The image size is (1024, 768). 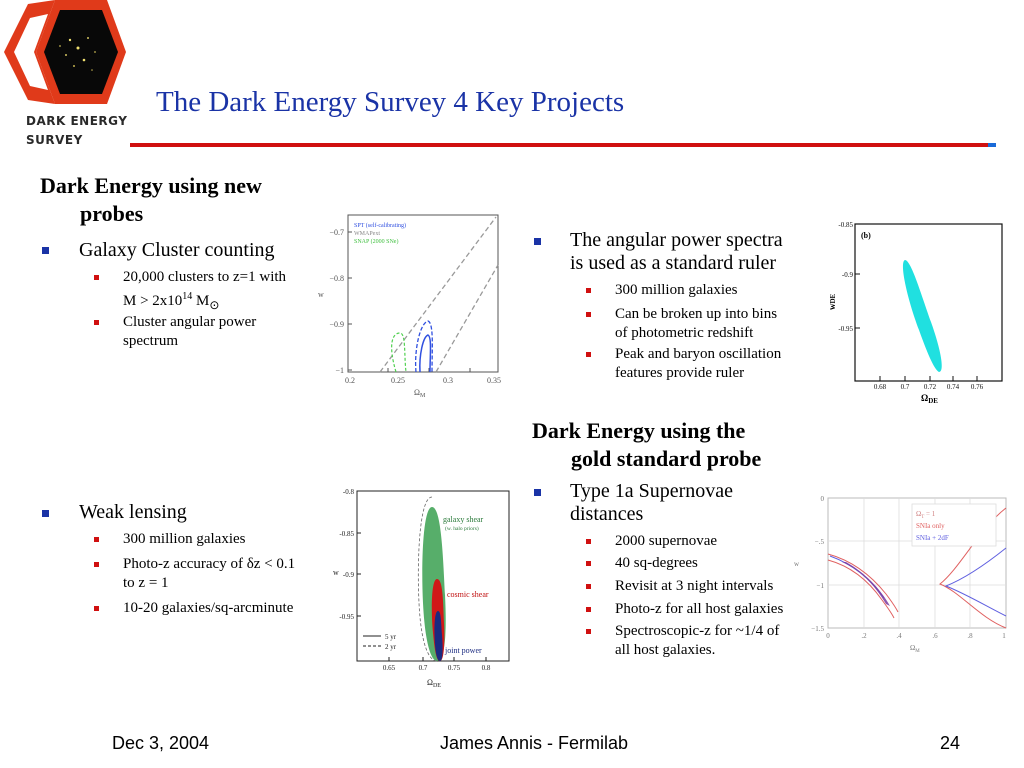 I want to click on hexagon-logo-icon, so click(x=65, y=52).